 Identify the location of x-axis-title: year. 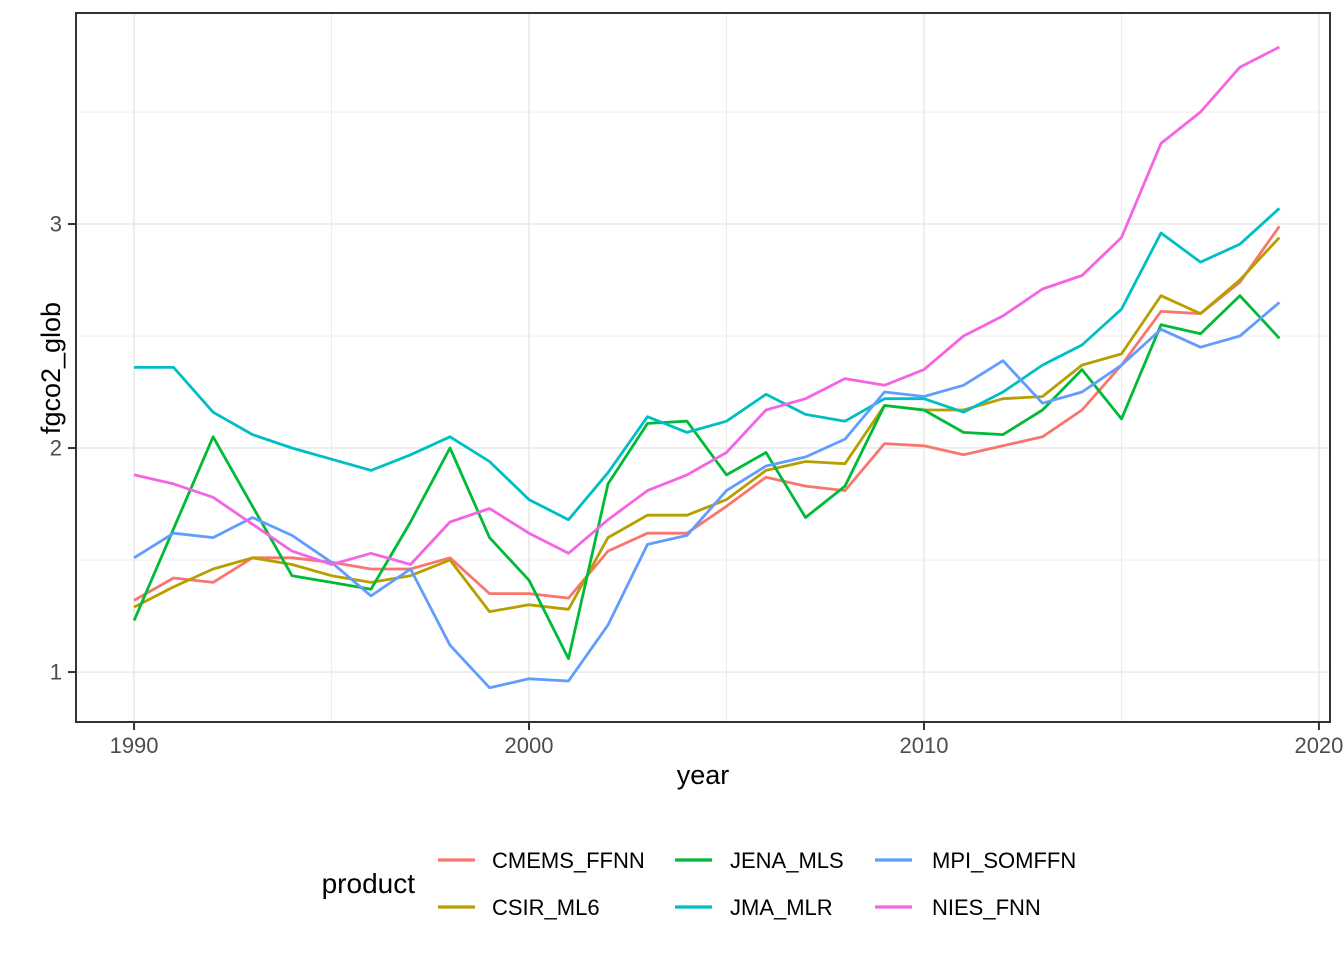
(703, 775).